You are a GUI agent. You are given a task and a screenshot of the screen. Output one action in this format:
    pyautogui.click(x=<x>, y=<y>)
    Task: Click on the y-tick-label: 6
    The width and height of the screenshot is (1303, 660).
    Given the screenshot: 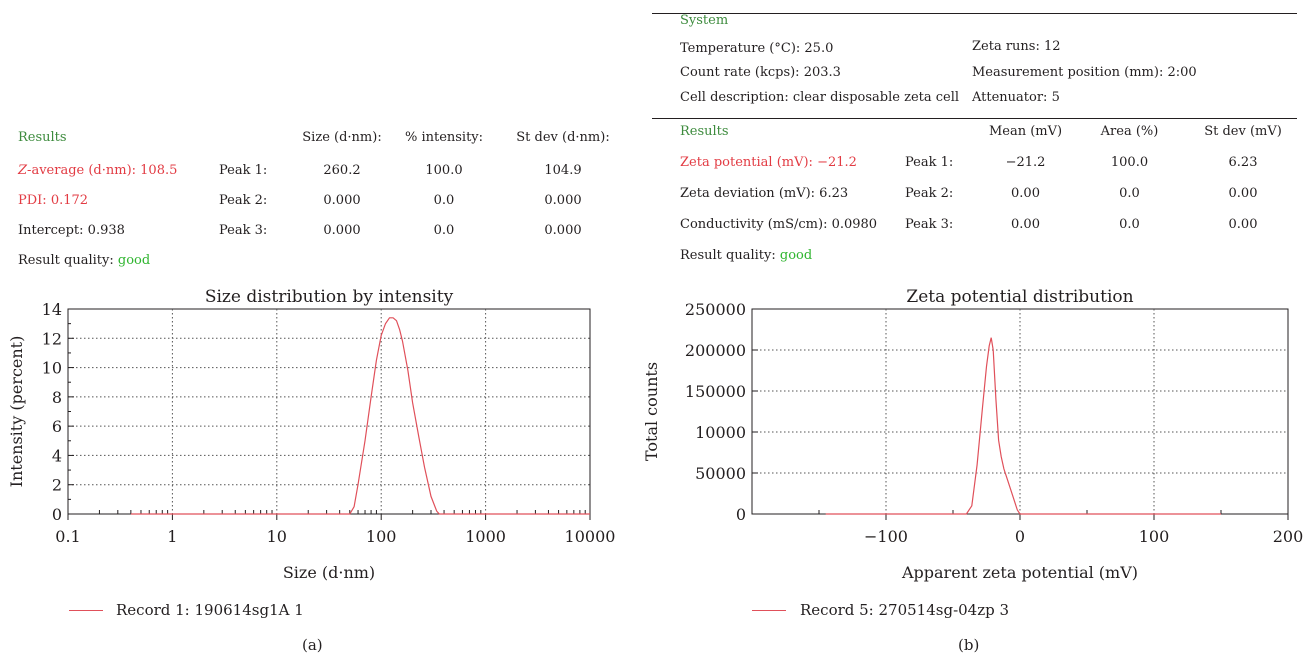 What is the action you would take?
    pyautogui.click(x=57, y=426)
    